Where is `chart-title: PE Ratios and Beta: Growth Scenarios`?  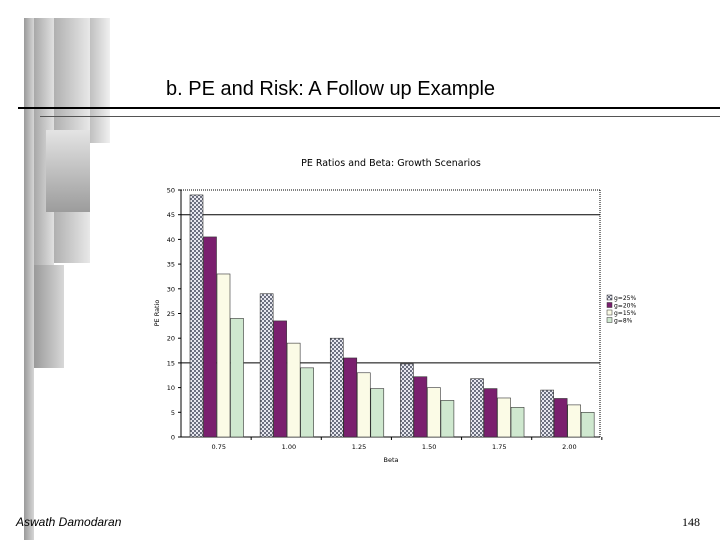
chart-title: PE Ratios and Beta: Growth Scenarios is located at coordinates (391, 163).